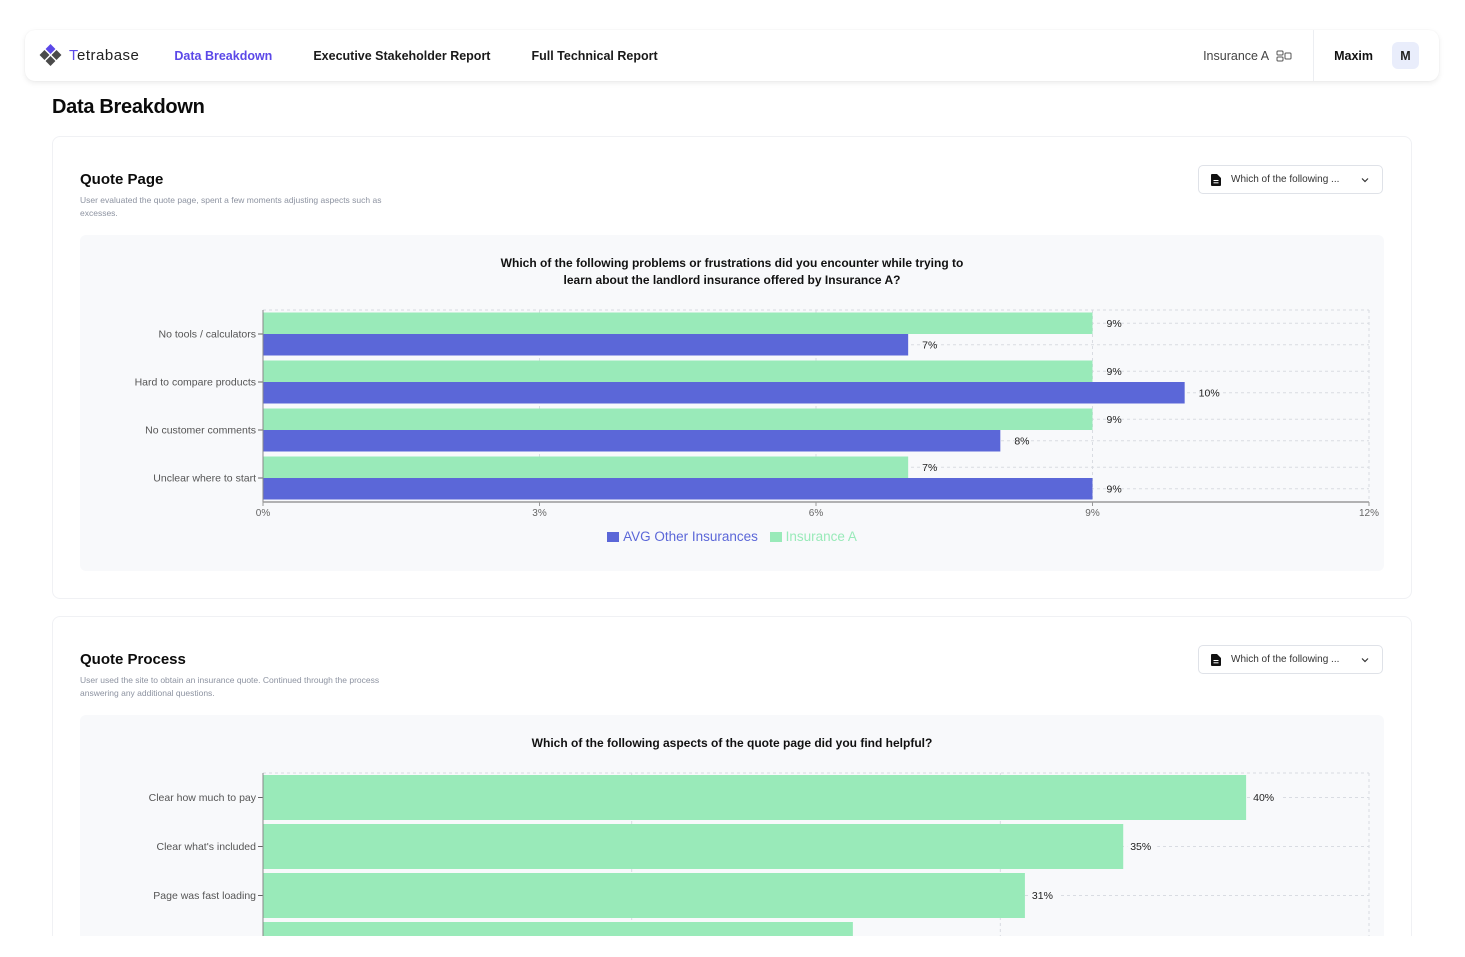  Describe the element at coordinates (690, 536) in the screenshot. I see `legend-label: AVG Other Insurances` at that location.